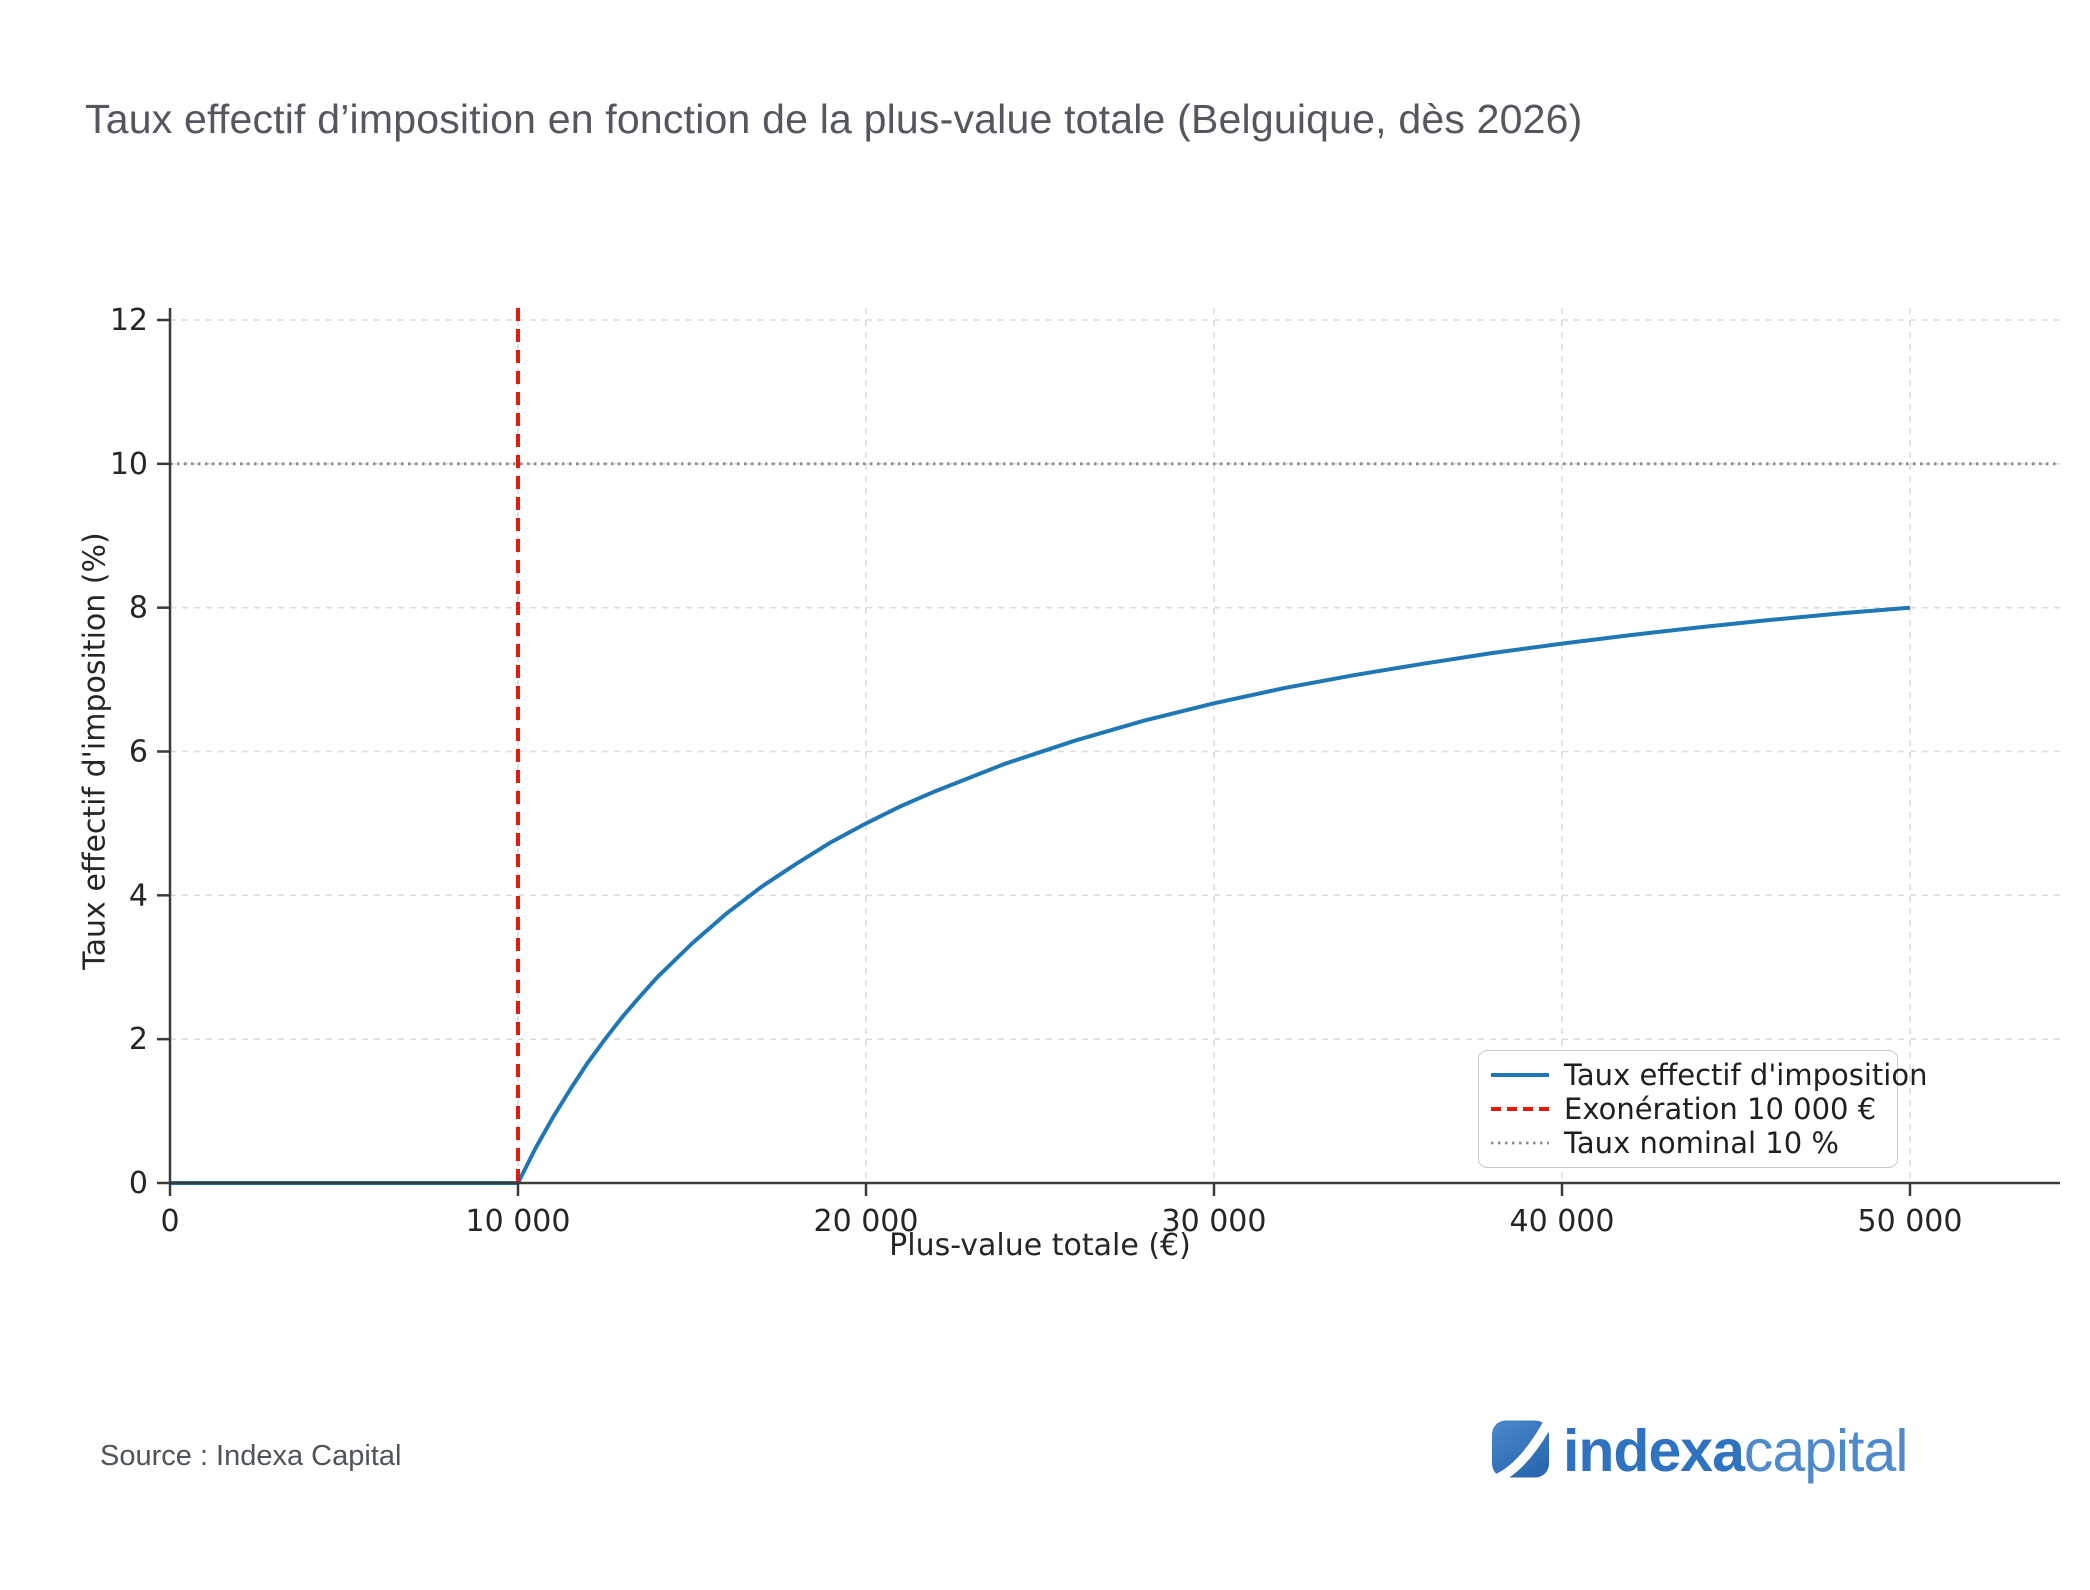 The width and height of the screenshot is (2090, 1590). Describe the element at coordinates (129, 320) in the screenshot. I see `y-tick-label-12: 12` at that location.